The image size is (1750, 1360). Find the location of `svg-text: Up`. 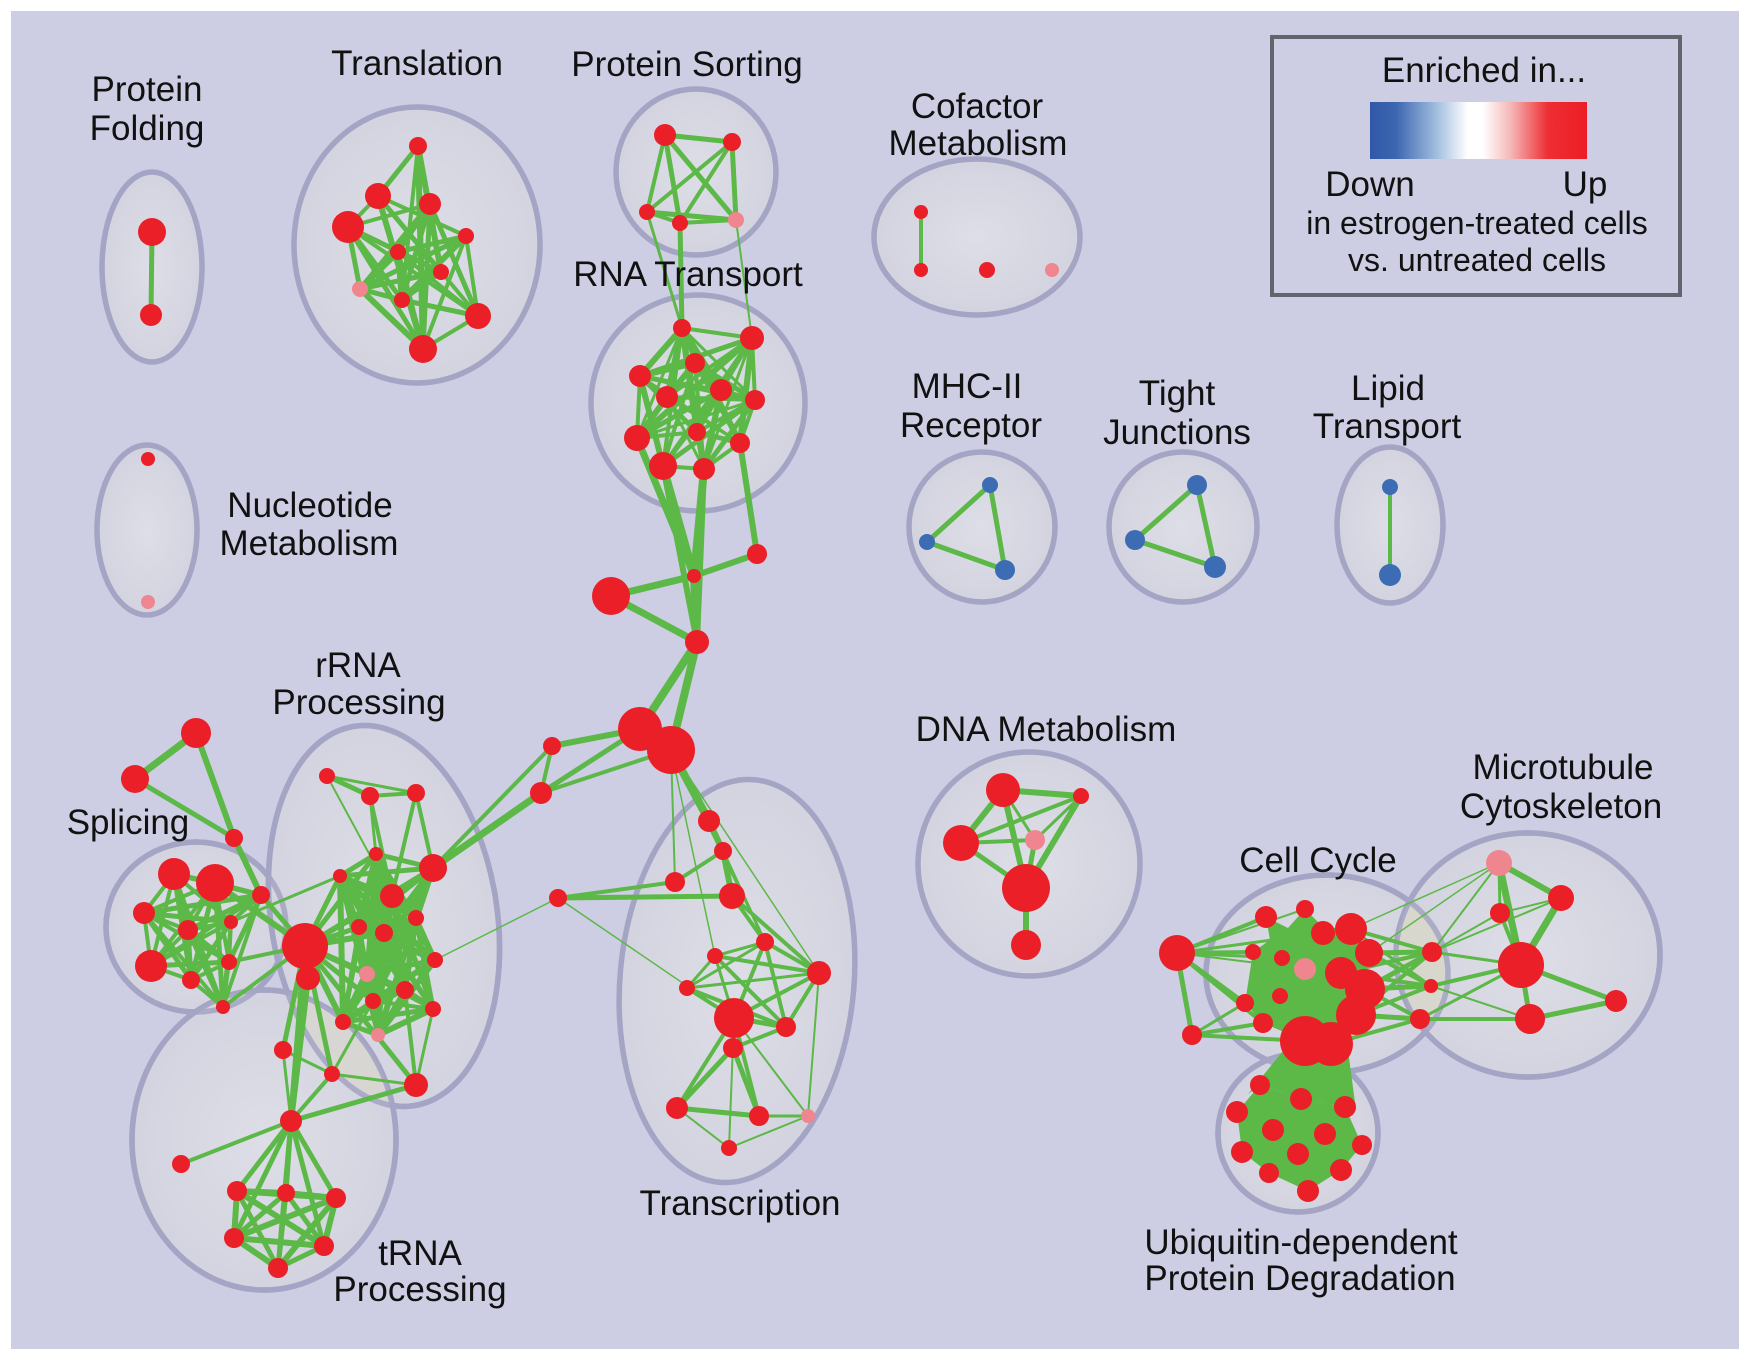

svg-text: Up is located at coordinates (1585, 184).